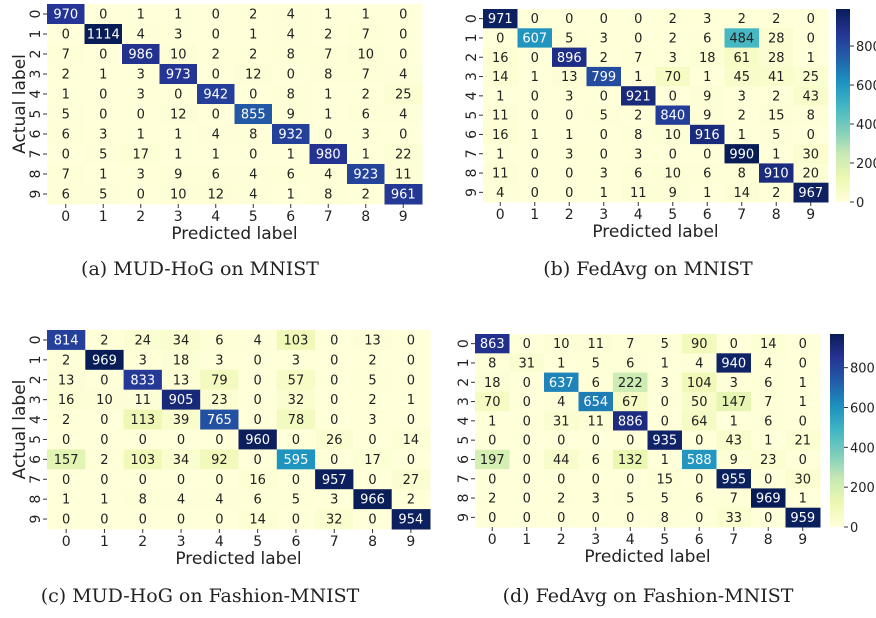 The width and height of the screenshot is (876, 618). What do you see at coordinates (862, 488) in the screenshot?
I see `colorbar-tick-label: 200` at bounding box center [862, 488].